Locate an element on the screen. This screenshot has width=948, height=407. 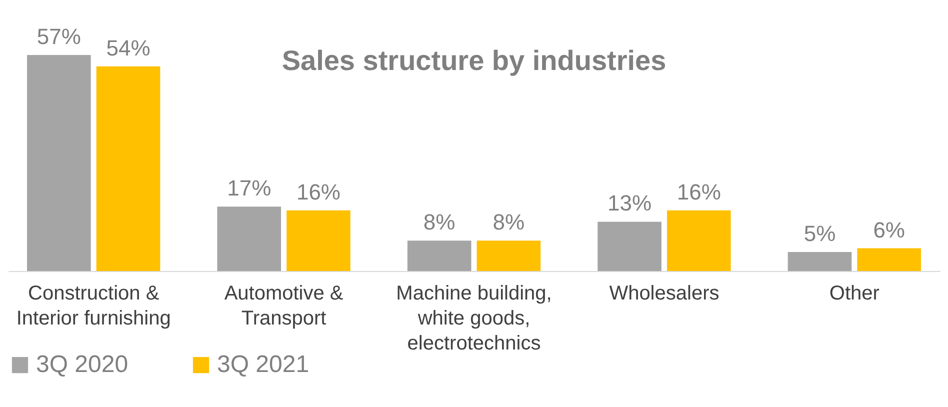
legend-label: 3Q 2020 is located at coordinates (82, 364).